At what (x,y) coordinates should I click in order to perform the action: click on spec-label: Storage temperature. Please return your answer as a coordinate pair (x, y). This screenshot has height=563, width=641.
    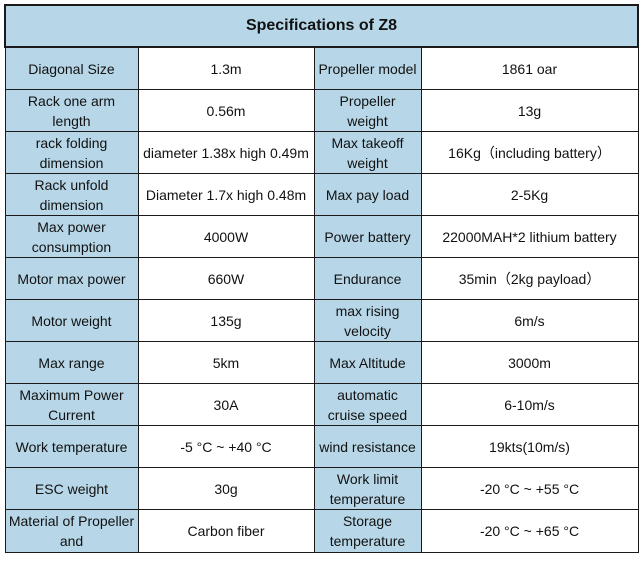
    Looking at the image, I should click on (367, 531).